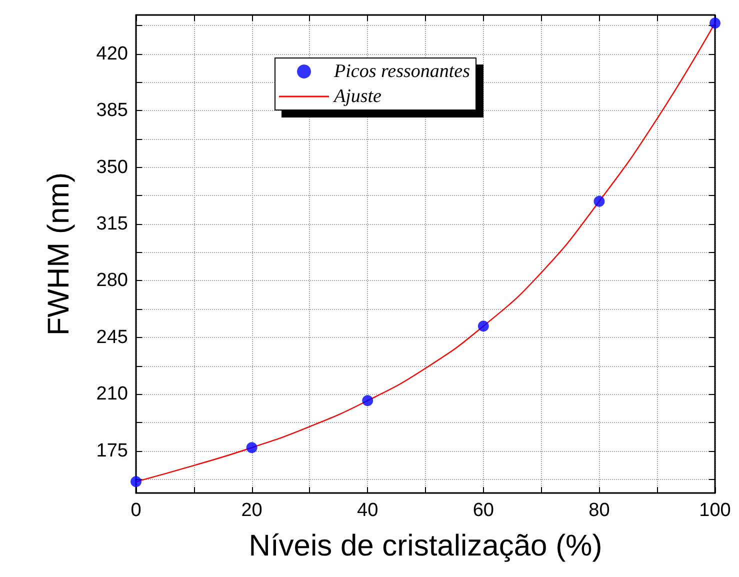 This screenshot has width=739, height=577. I want to click on legend-label: Ajuste, so click(357, 96).